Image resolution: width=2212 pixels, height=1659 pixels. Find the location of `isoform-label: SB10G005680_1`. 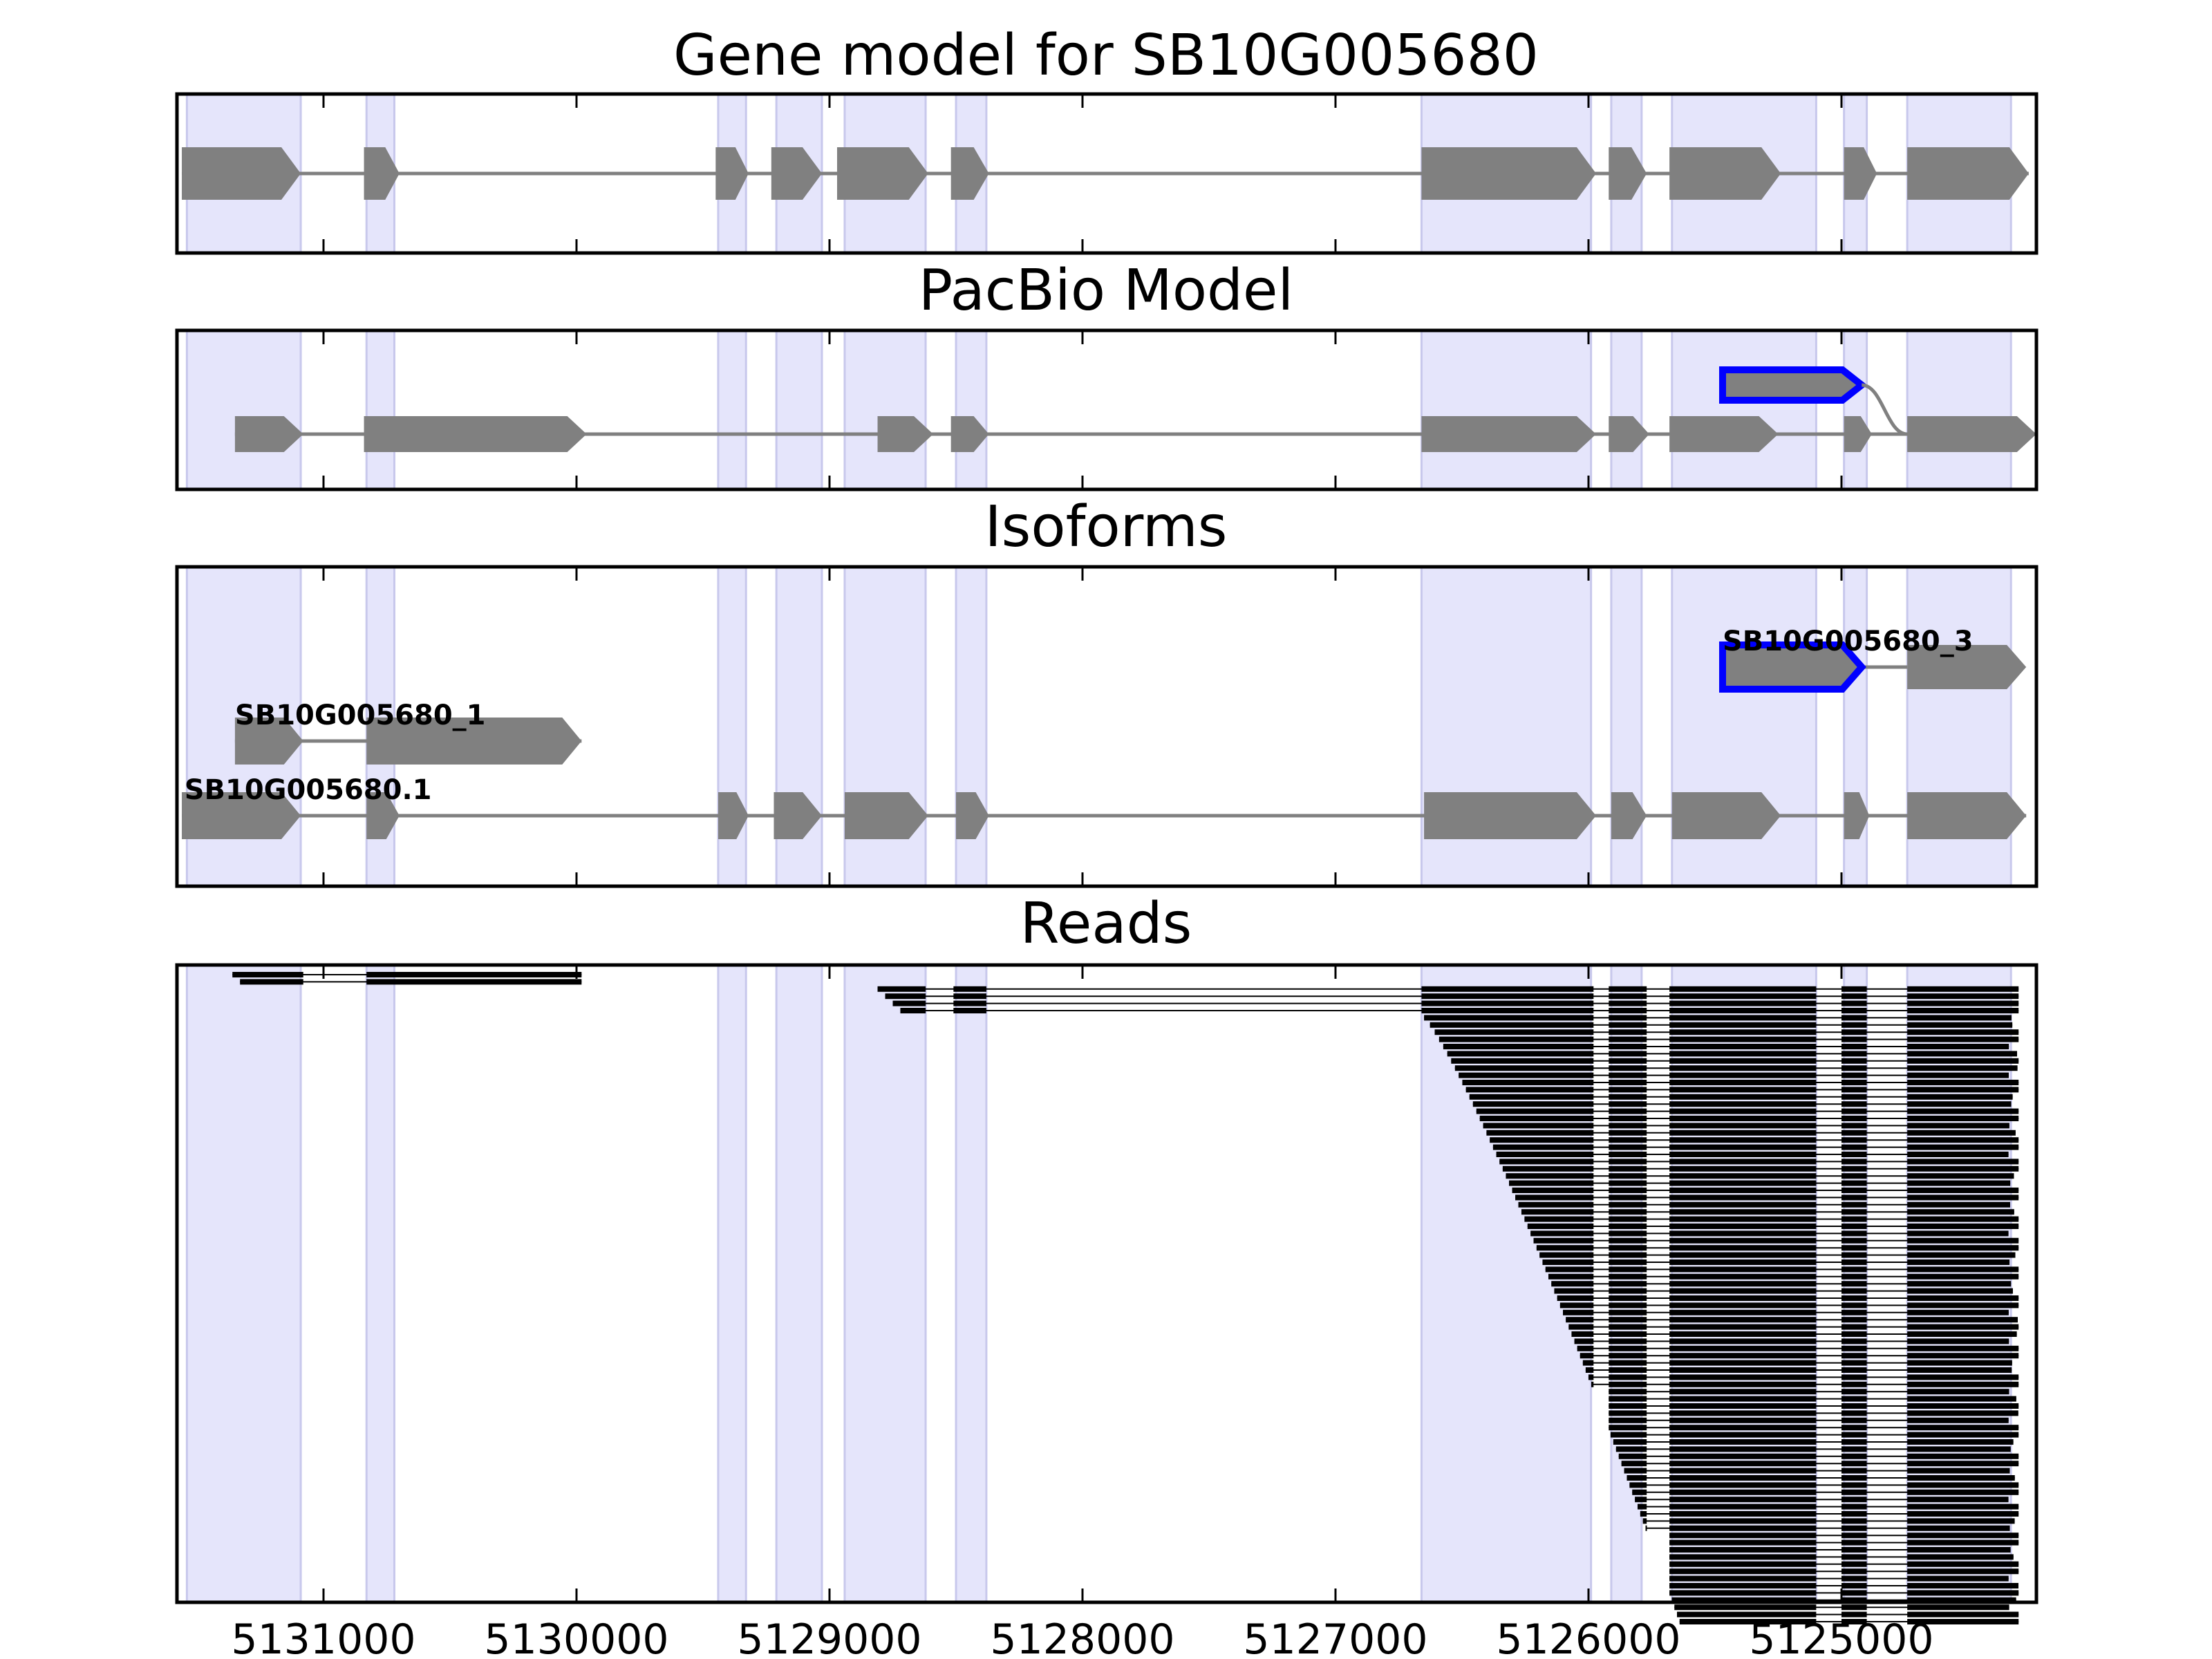

isoform-label: SB10G005680_1 is located at coordinates (360, 716).